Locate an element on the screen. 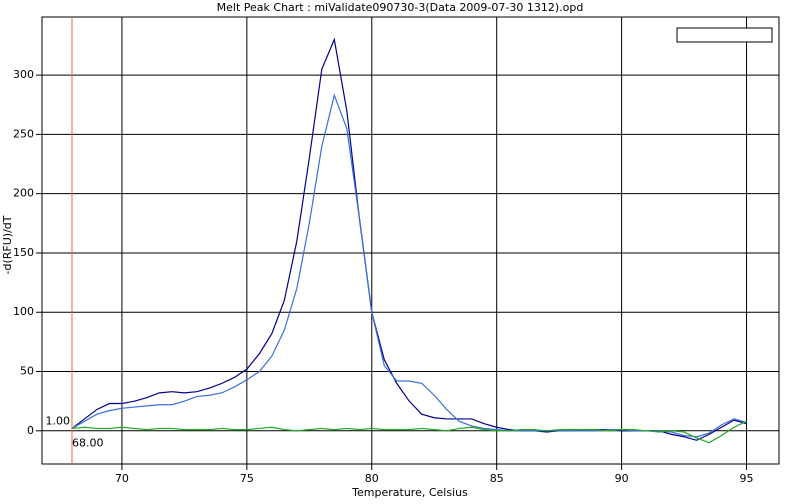  series-line is located at coordinates (409, 432).